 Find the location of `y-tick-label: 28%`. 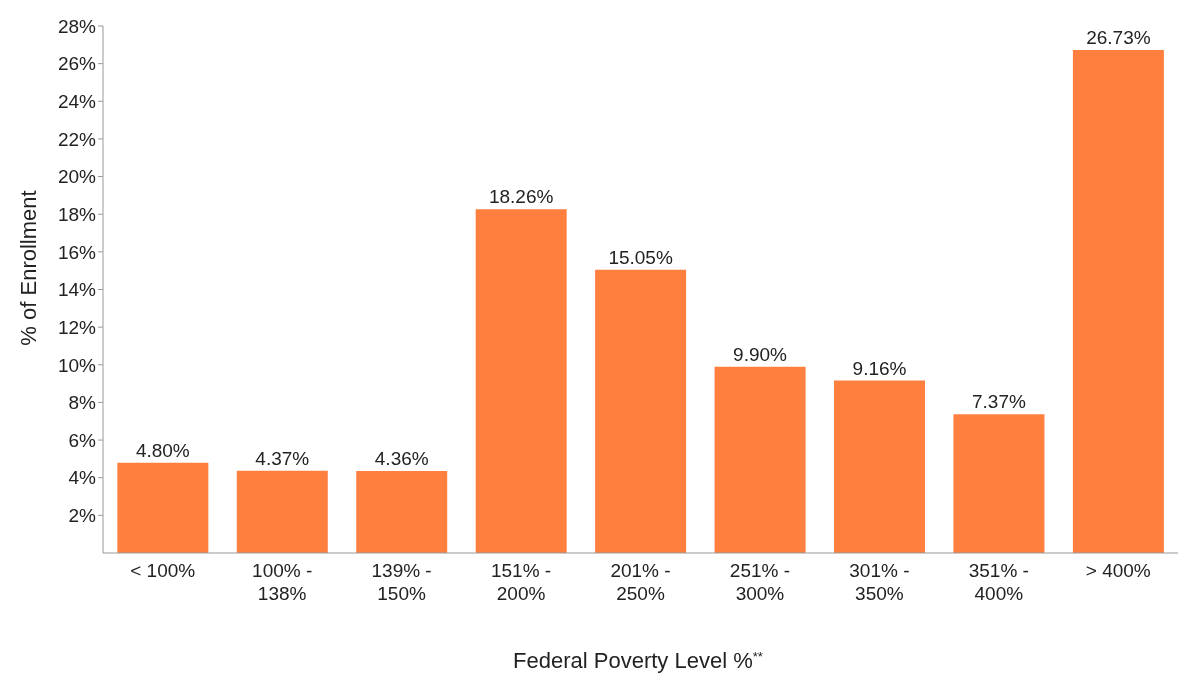

y-tick-label: 28% is located at coordinates (77, 26).